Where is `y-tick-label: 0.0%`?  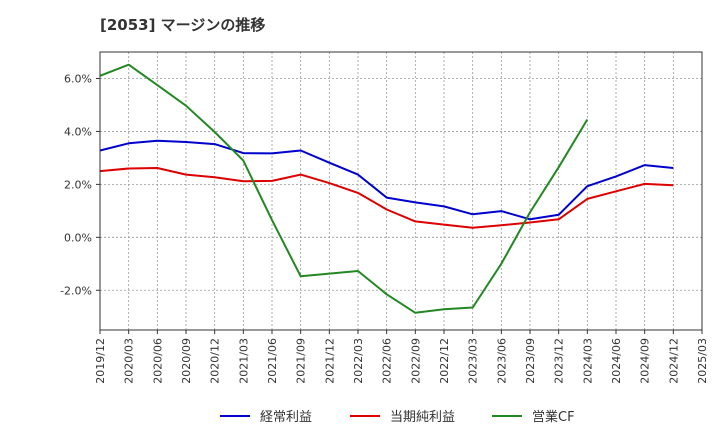
y-tick-label: 0.0% is located at coordinates (78, 237).